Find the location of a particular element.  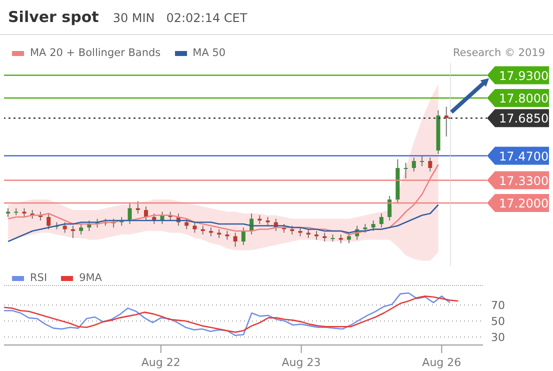

y-tick-label: 17.8000 is located at coordinates (524, 99).